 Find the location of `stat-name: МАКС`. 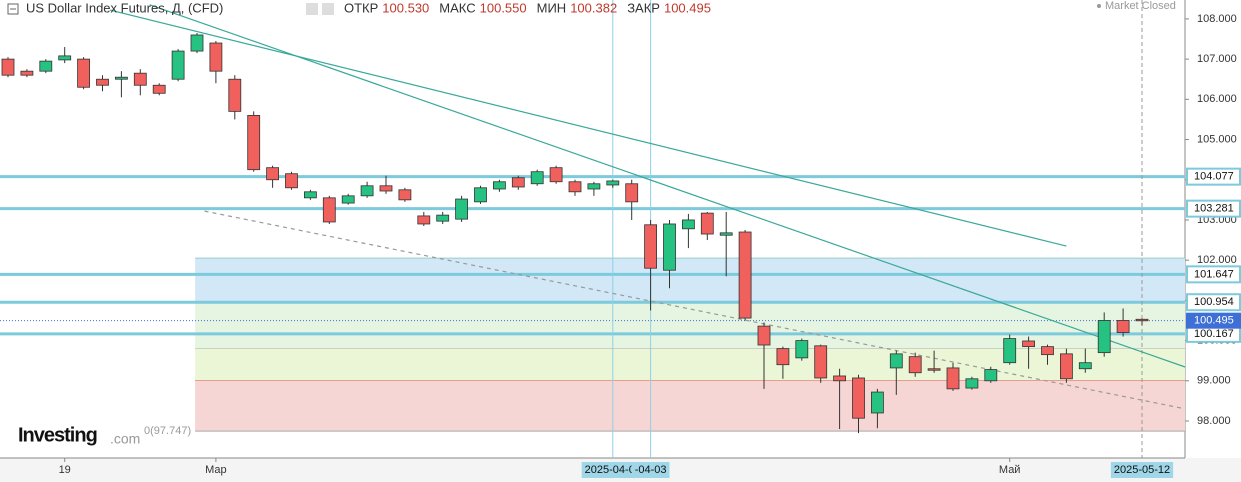

stat-name: МАКС is located at coordinates (457, 7).